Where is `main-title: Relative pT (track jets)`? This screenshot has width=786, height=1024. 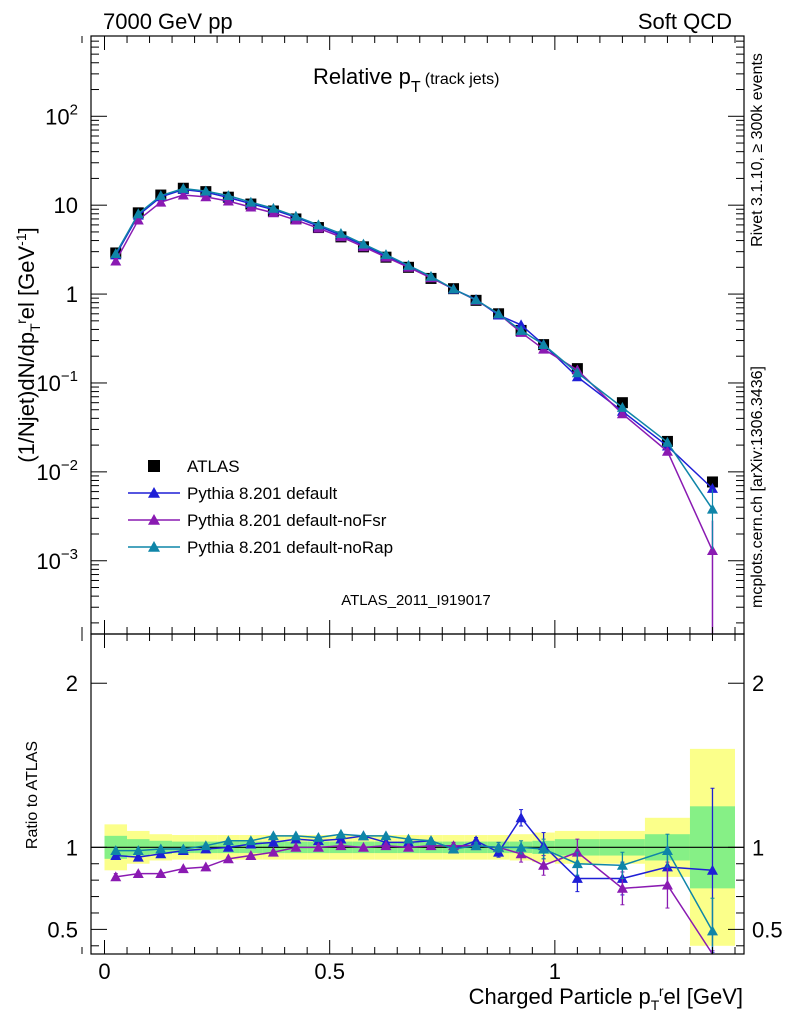 main-title: Relative pT (track jets) is located at coordinates (406, 80).